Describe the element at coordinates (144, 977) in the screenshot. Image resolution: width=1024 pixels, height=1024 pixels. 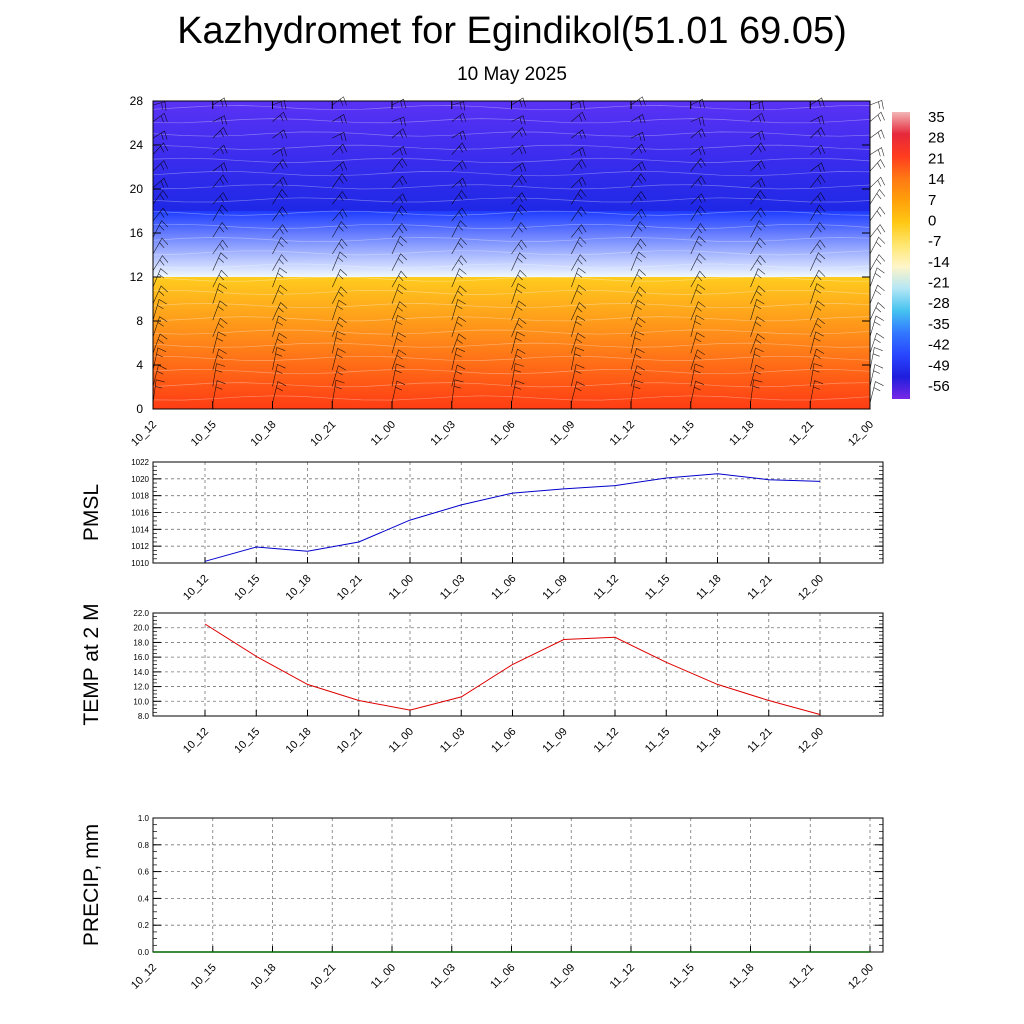
I see `x-tick-label: 10_12` at that location.